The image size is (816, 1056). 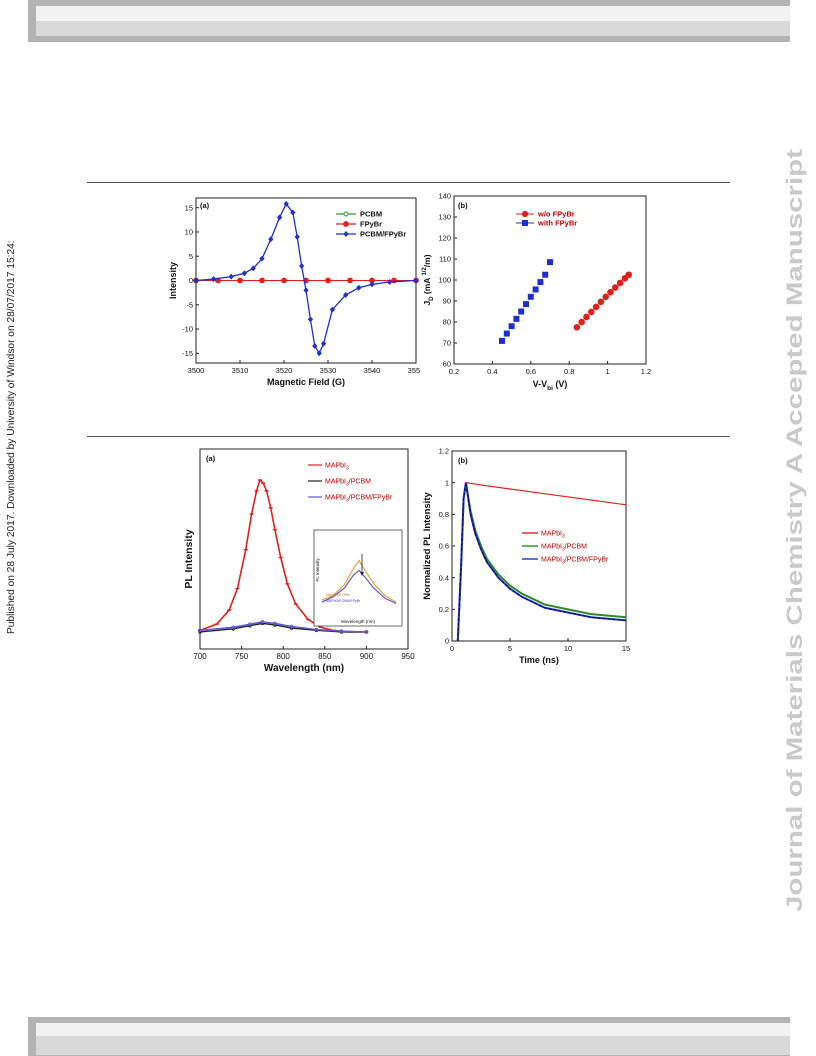 What do you see at coordinates (510, 648) in the screenshot?
I see `x-tick-label: 5` at bounding box center [510, 648].